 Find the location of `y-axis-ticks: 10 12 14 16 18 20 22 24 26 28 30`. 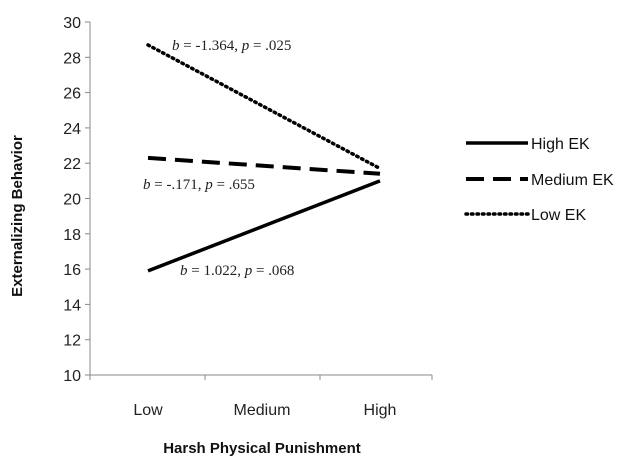

y-axis-ticks: 10 12 14 16 18 20 22 24 26 28 30 is located at coordinates (76, 200).